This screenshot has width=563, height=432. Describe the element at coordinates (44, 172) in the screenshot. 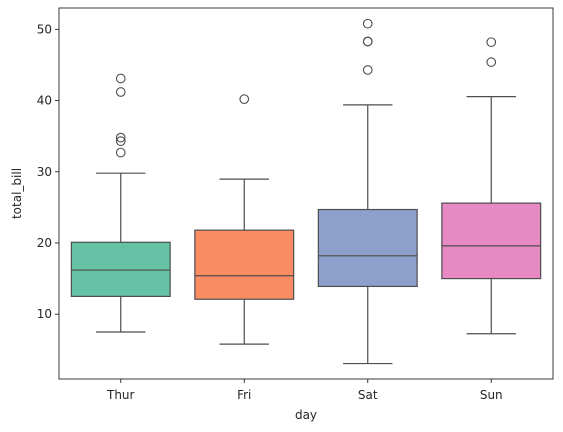

I see `y-tick-label: 30` at that location.